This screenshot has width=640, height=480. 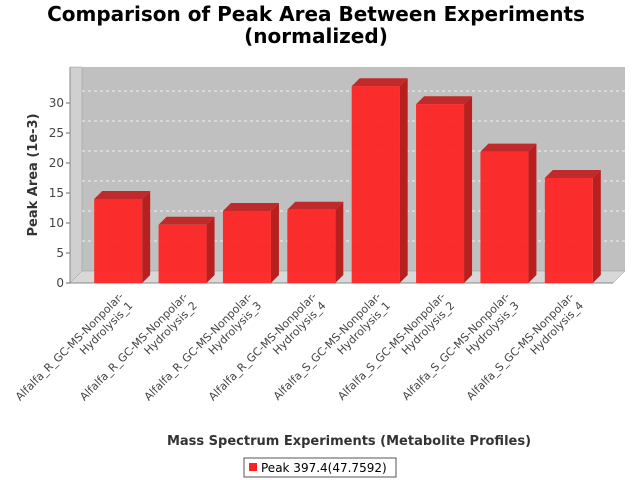 What do you see at coordinates (56, 133) in the screenshot?
I see `y-tick-label: 25` at bounding box center [56, 133].